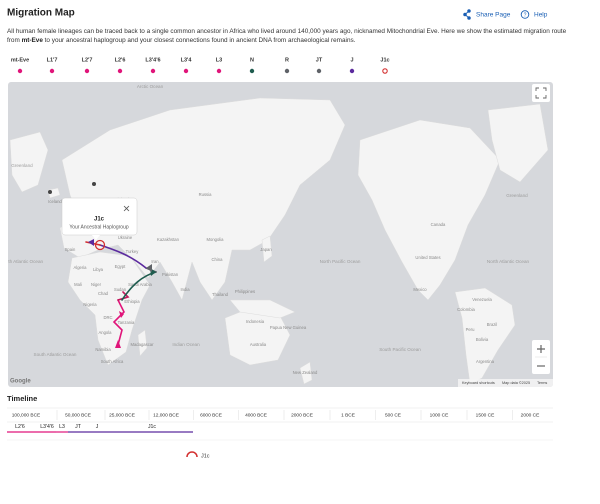 Image resolution: width=600 pixels, height=504 pixels. I want to click on country-label: Argentina, so click(485, 361).